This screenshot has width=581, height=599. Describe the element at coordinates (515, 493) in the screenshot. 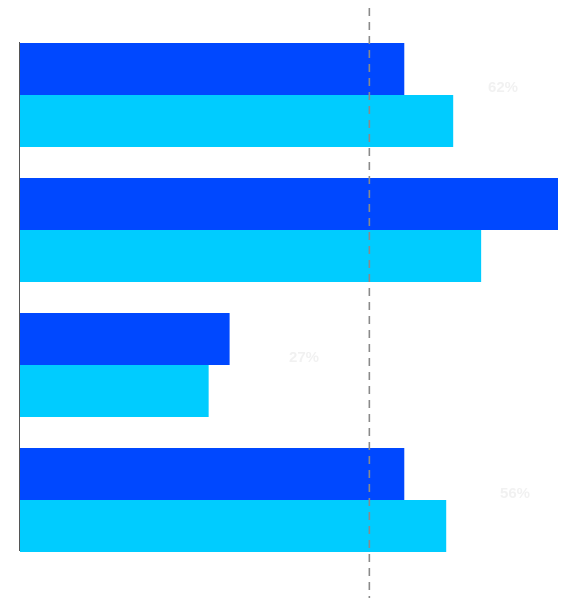

I see `value-label-row-4: 56%` at that location.